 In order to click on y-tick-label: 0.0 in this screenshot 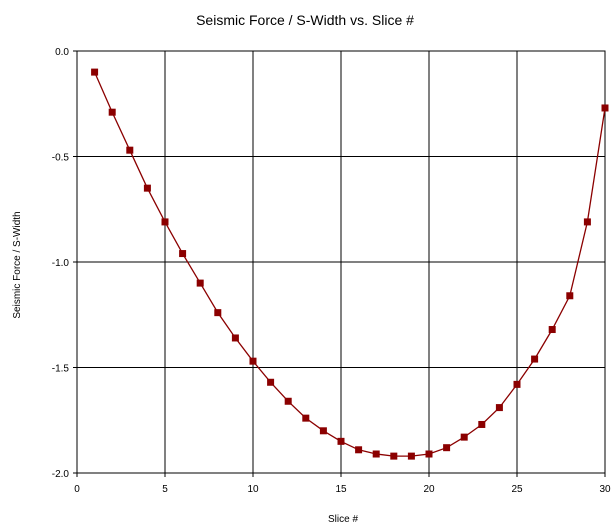, I will do `click(62, 52)`.